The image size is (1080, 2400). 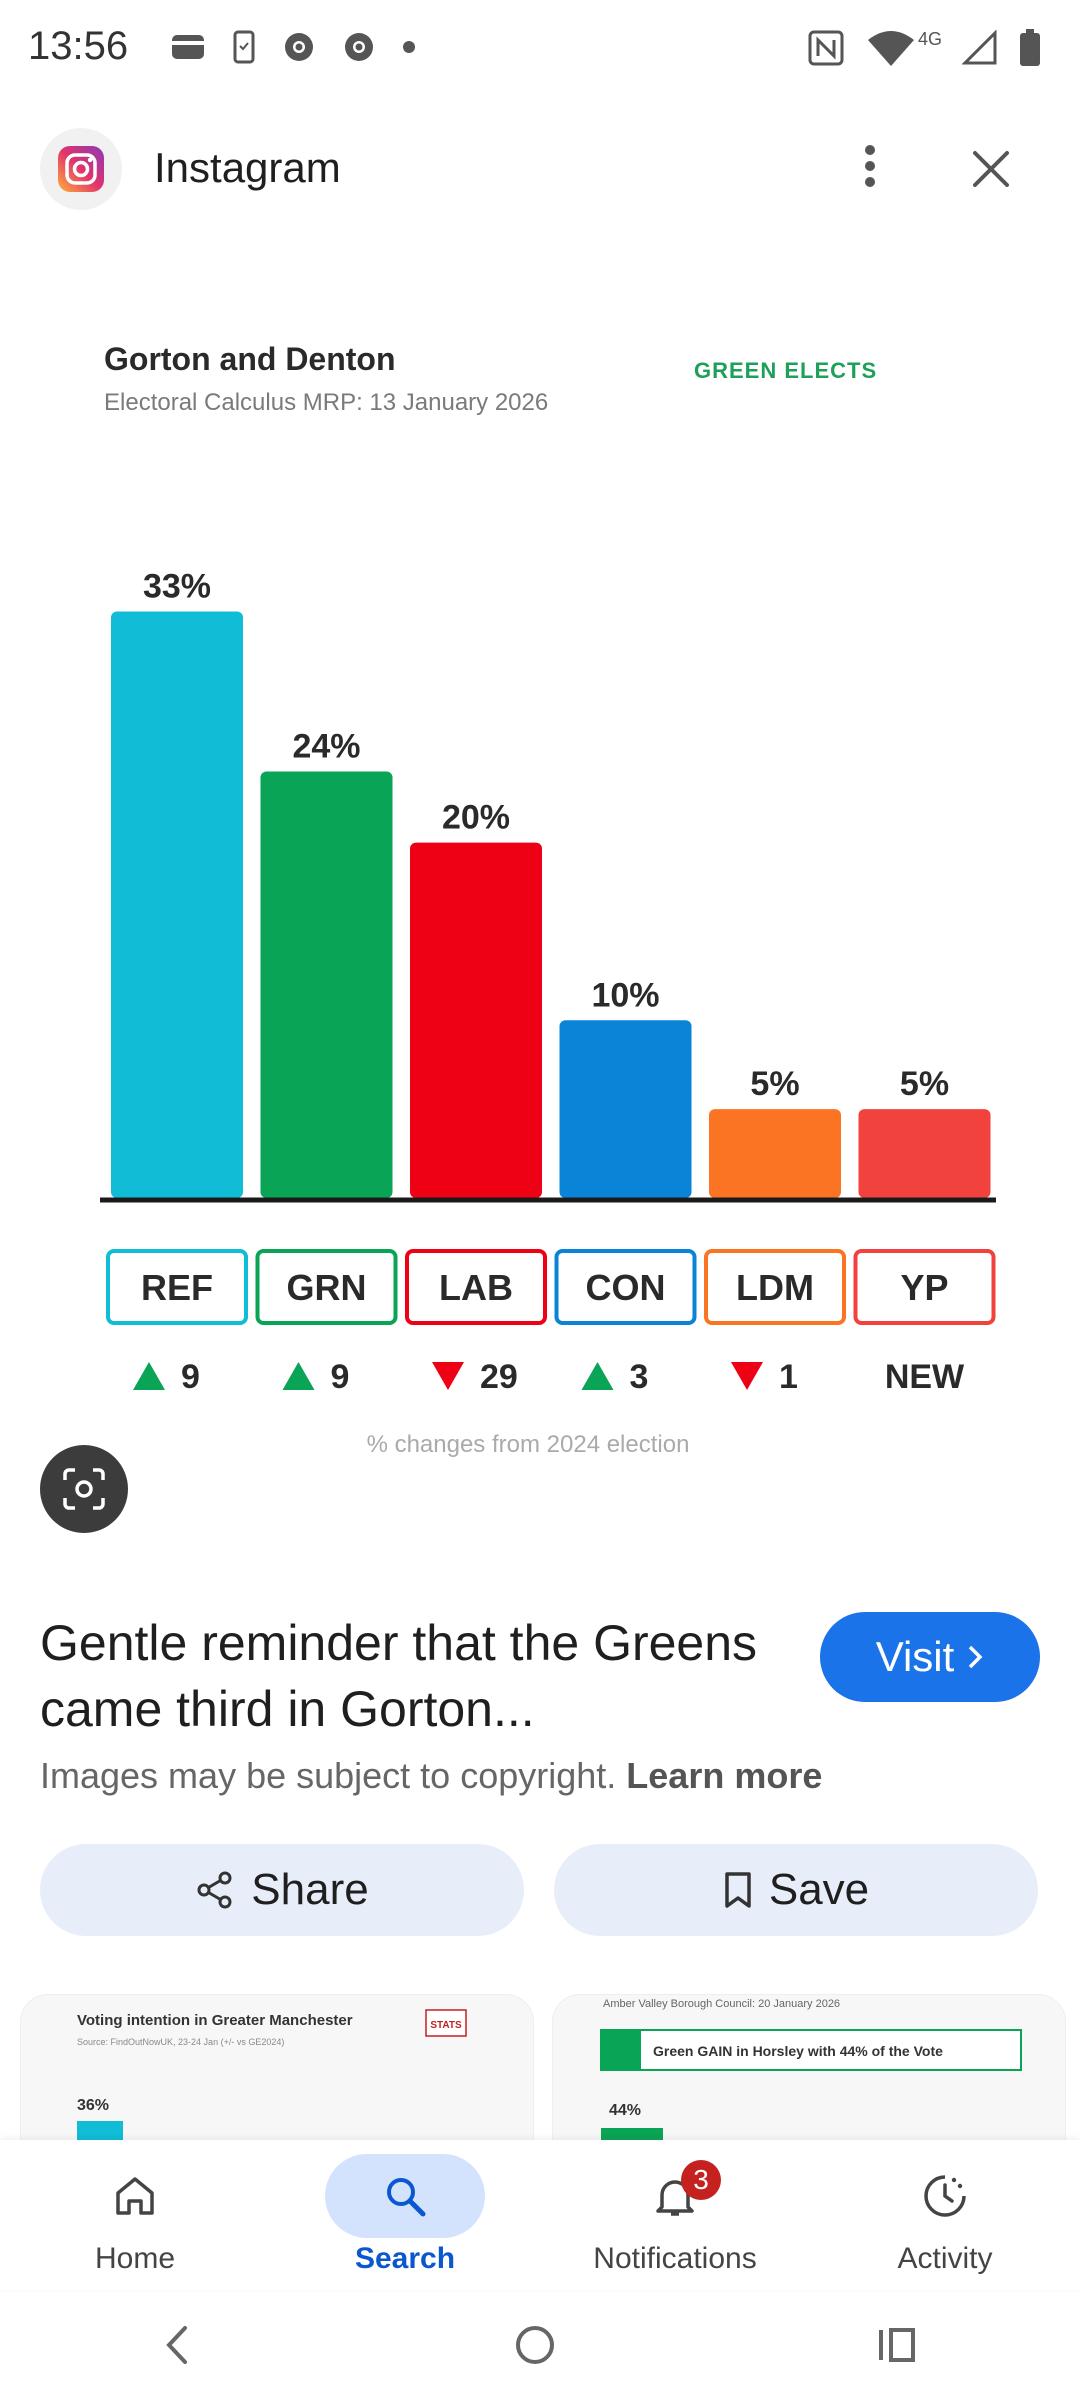 What do you see at coordinates (177, 2345) in the screenshot?
I see `back-icon` at bounding box center [177, 2345].